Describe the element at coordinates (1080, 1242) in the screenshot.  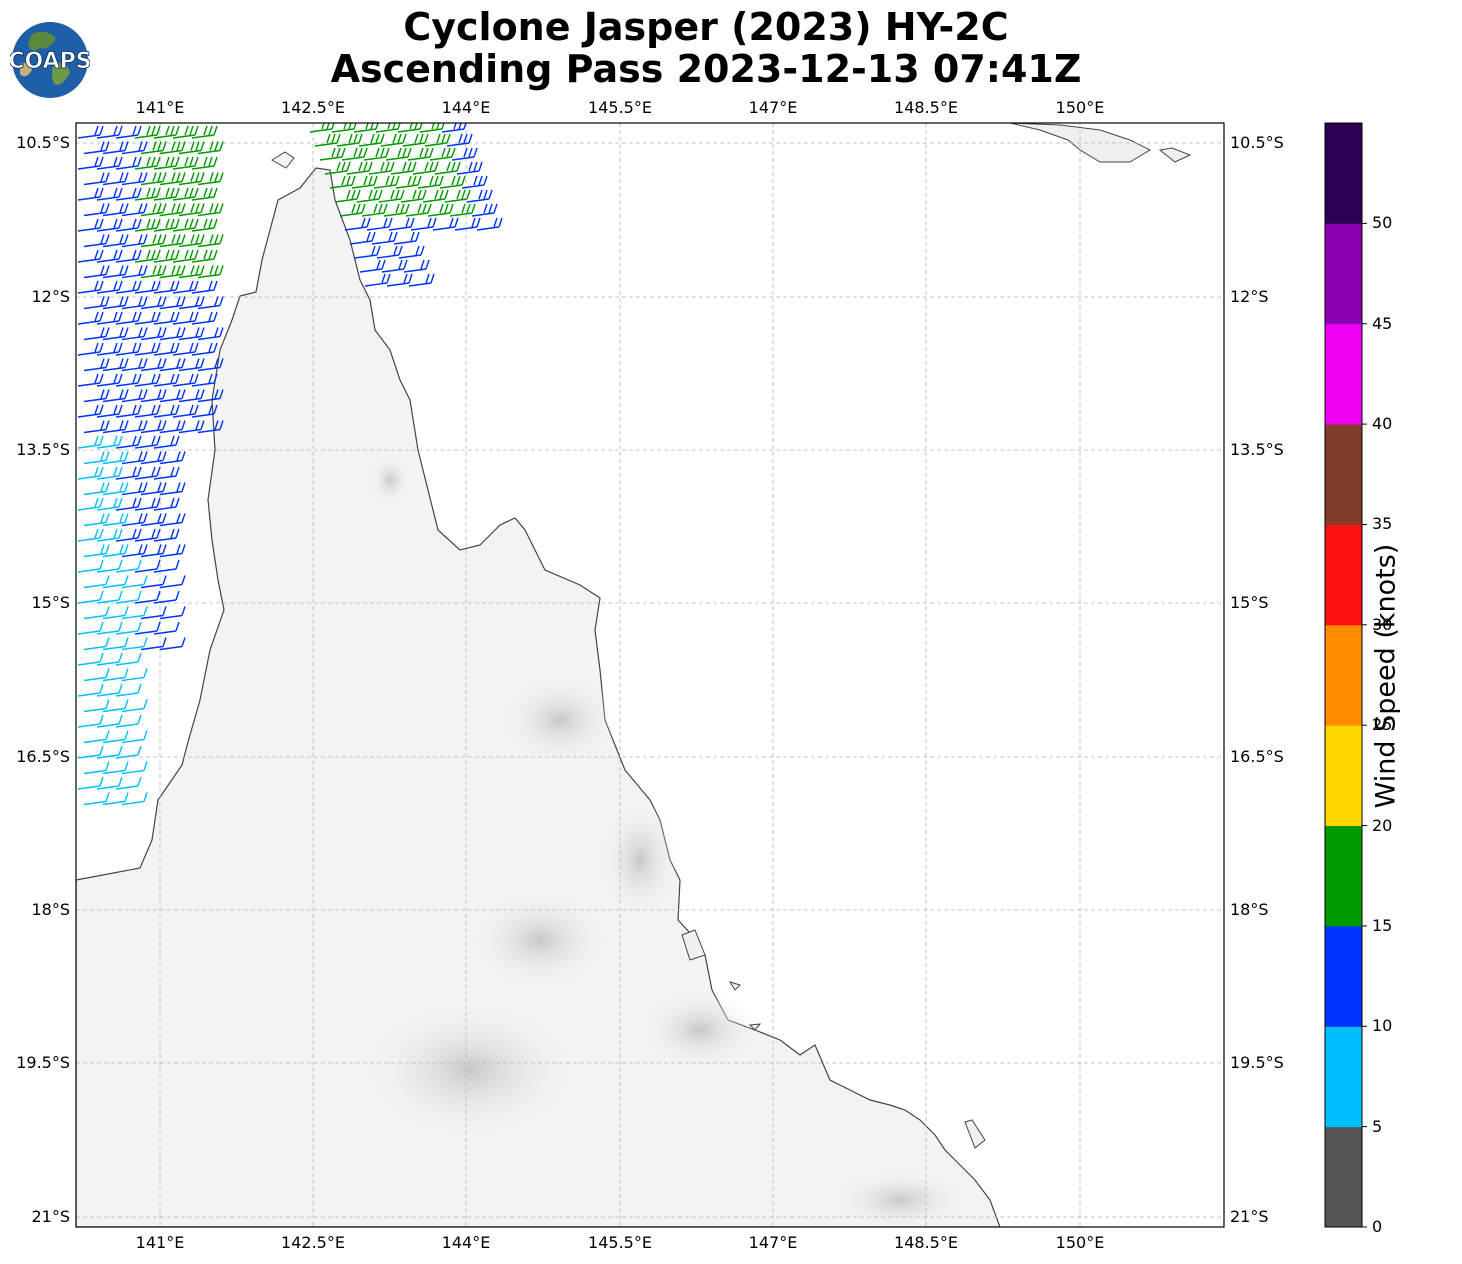
I see `lon-tick-bottom: 150°E` at that location.